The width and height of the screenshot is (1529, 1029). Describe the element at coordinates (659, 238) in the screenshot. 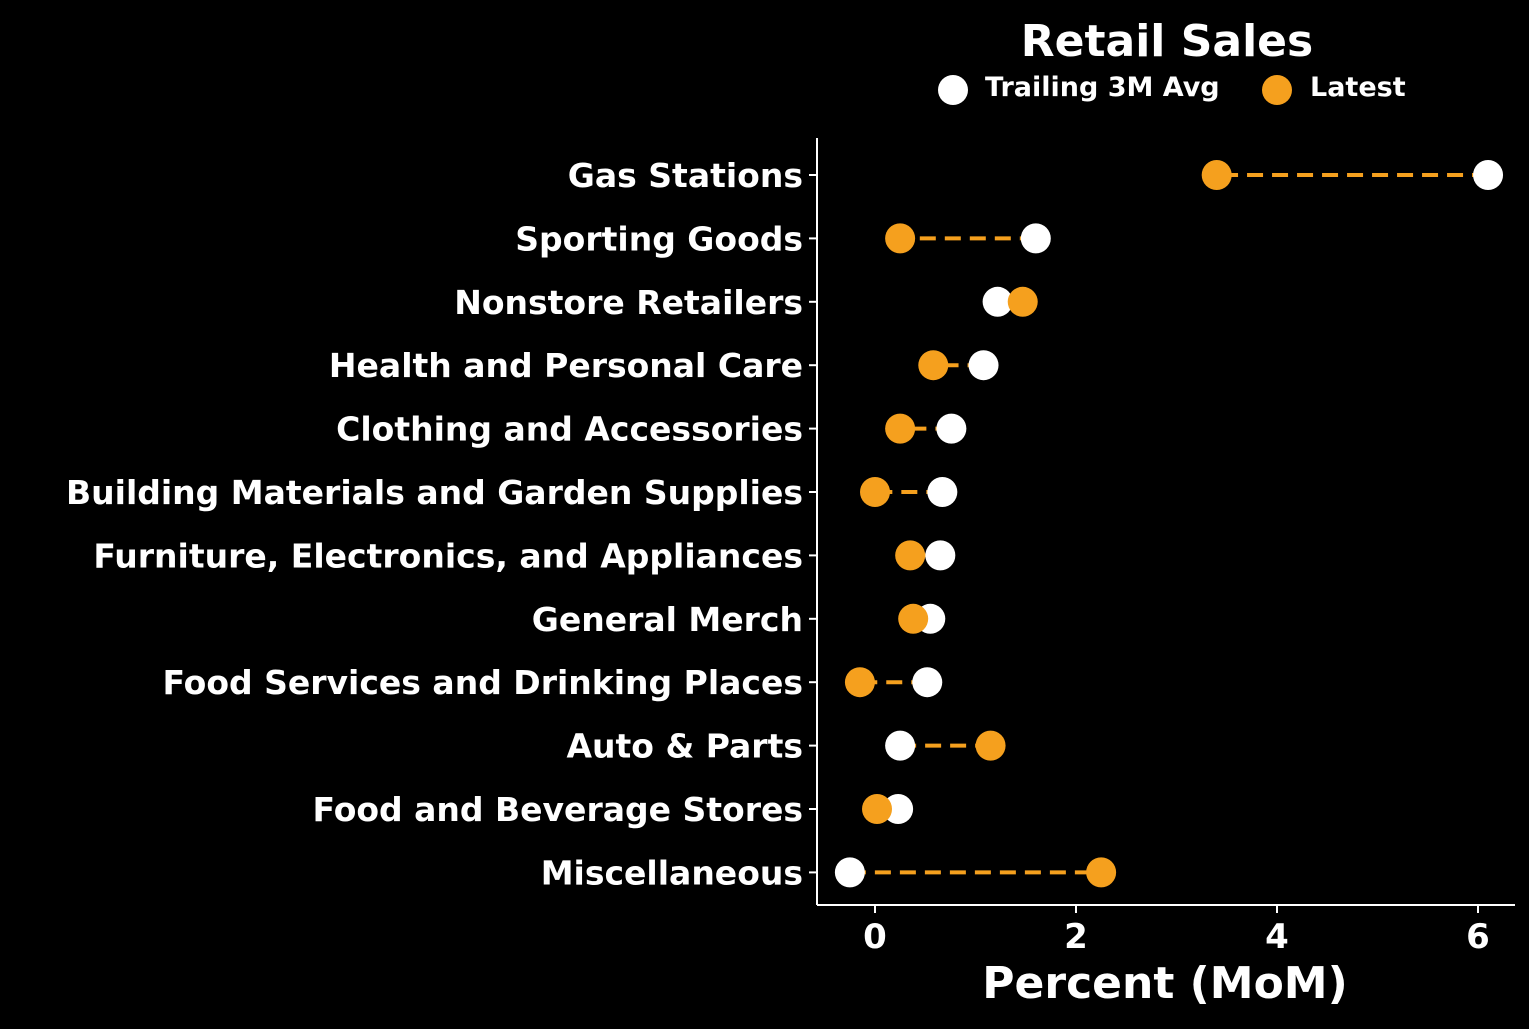

I see `category-label: Sporting Goods` at that location.